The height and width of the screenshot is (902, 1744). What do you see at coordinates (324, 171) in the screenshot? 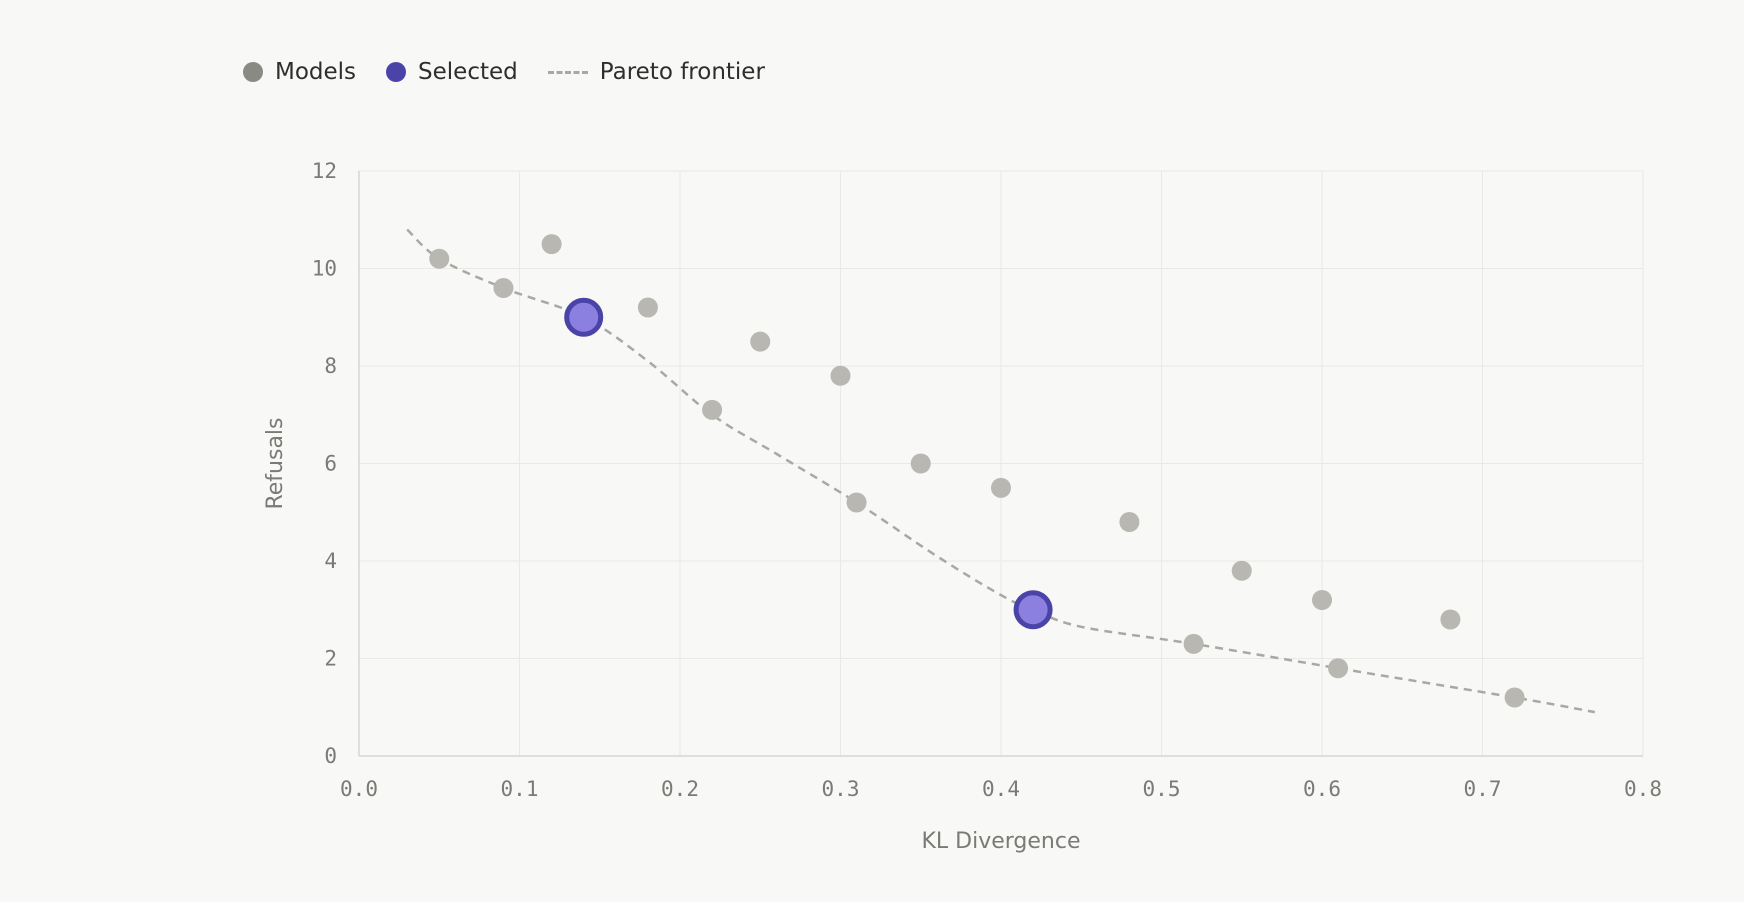
I see `y-tick-label: 12` at bounding box center [324, 171].